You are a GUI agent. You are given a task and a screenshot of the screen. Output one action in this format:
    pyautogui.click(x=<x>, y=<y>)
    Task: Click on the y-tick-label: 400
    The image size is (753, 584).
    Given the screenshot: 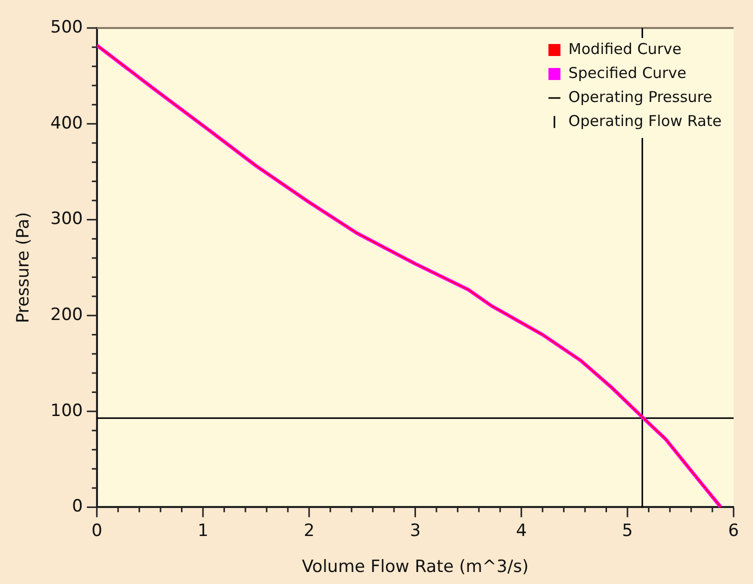 What is the action you would take?
    pyautogui.click(x=66, y=123)
    